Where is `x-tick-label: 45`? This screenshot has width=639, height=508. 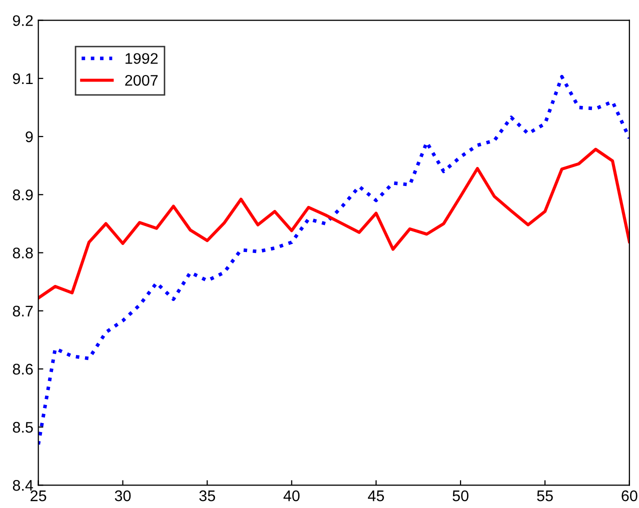 x-tick-label: 45 is located at coordinates (376, 496).